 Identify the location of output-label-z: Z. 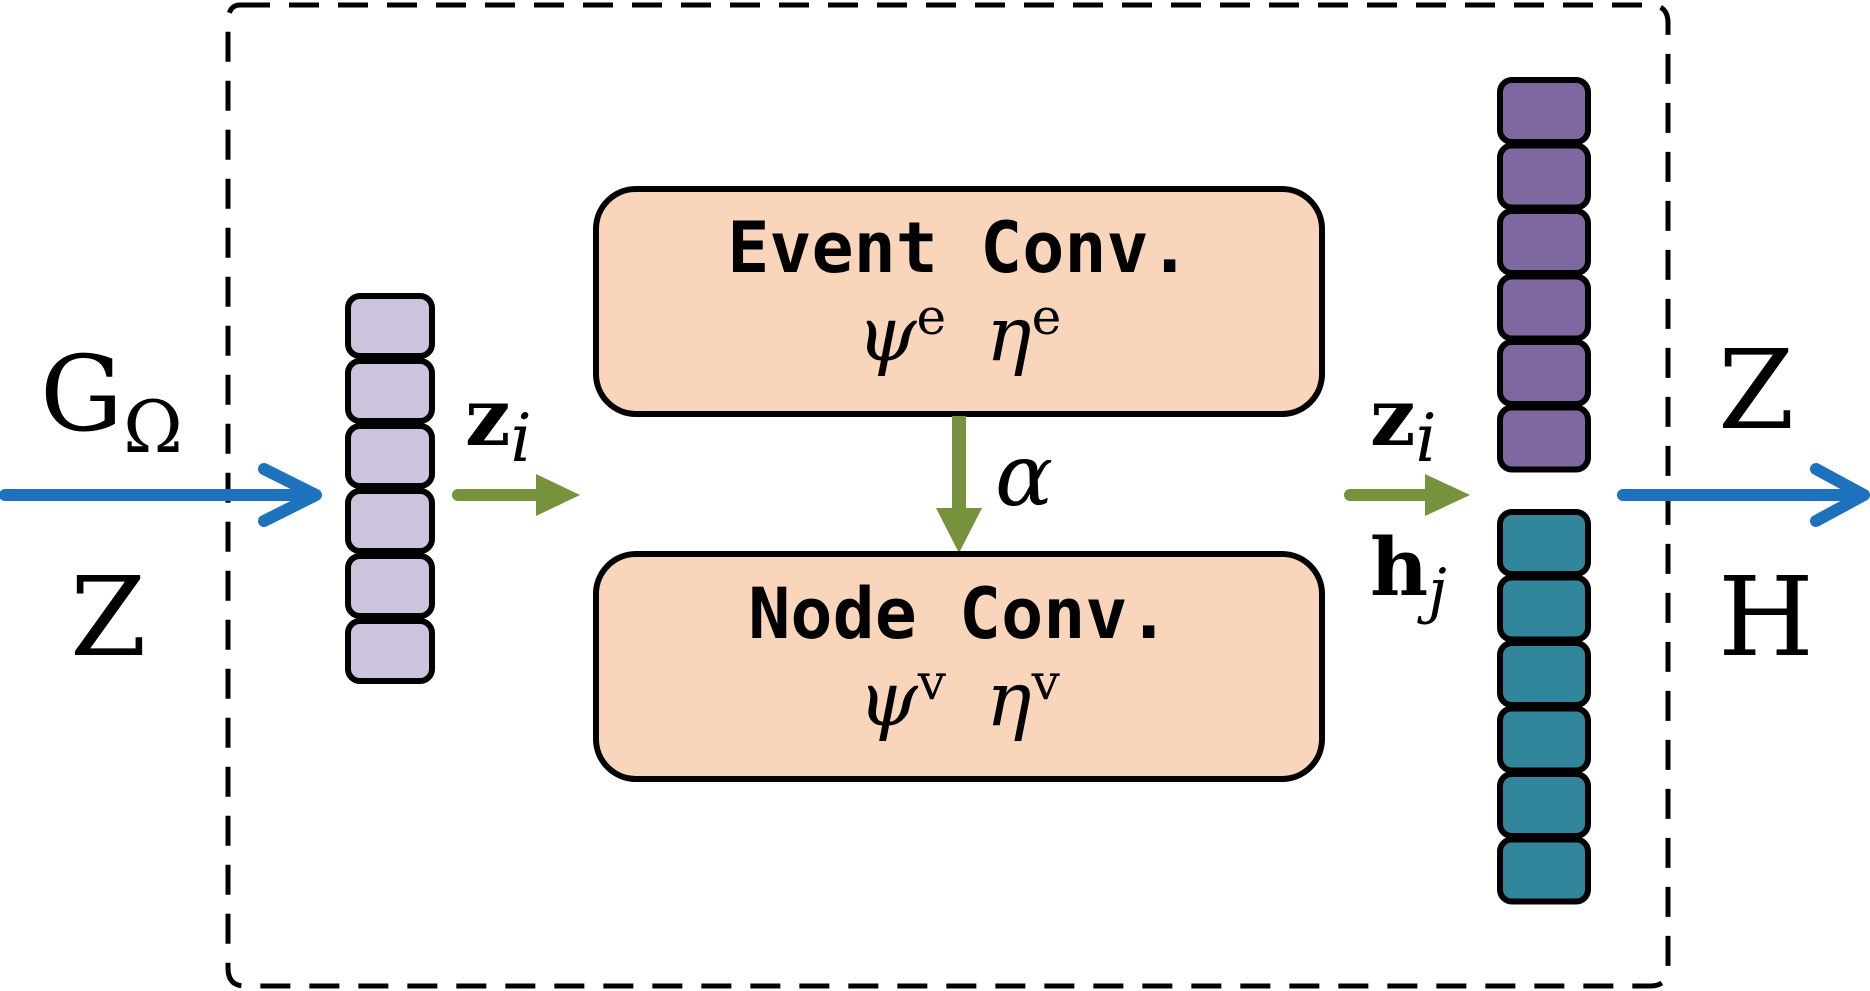
(1756, 390).